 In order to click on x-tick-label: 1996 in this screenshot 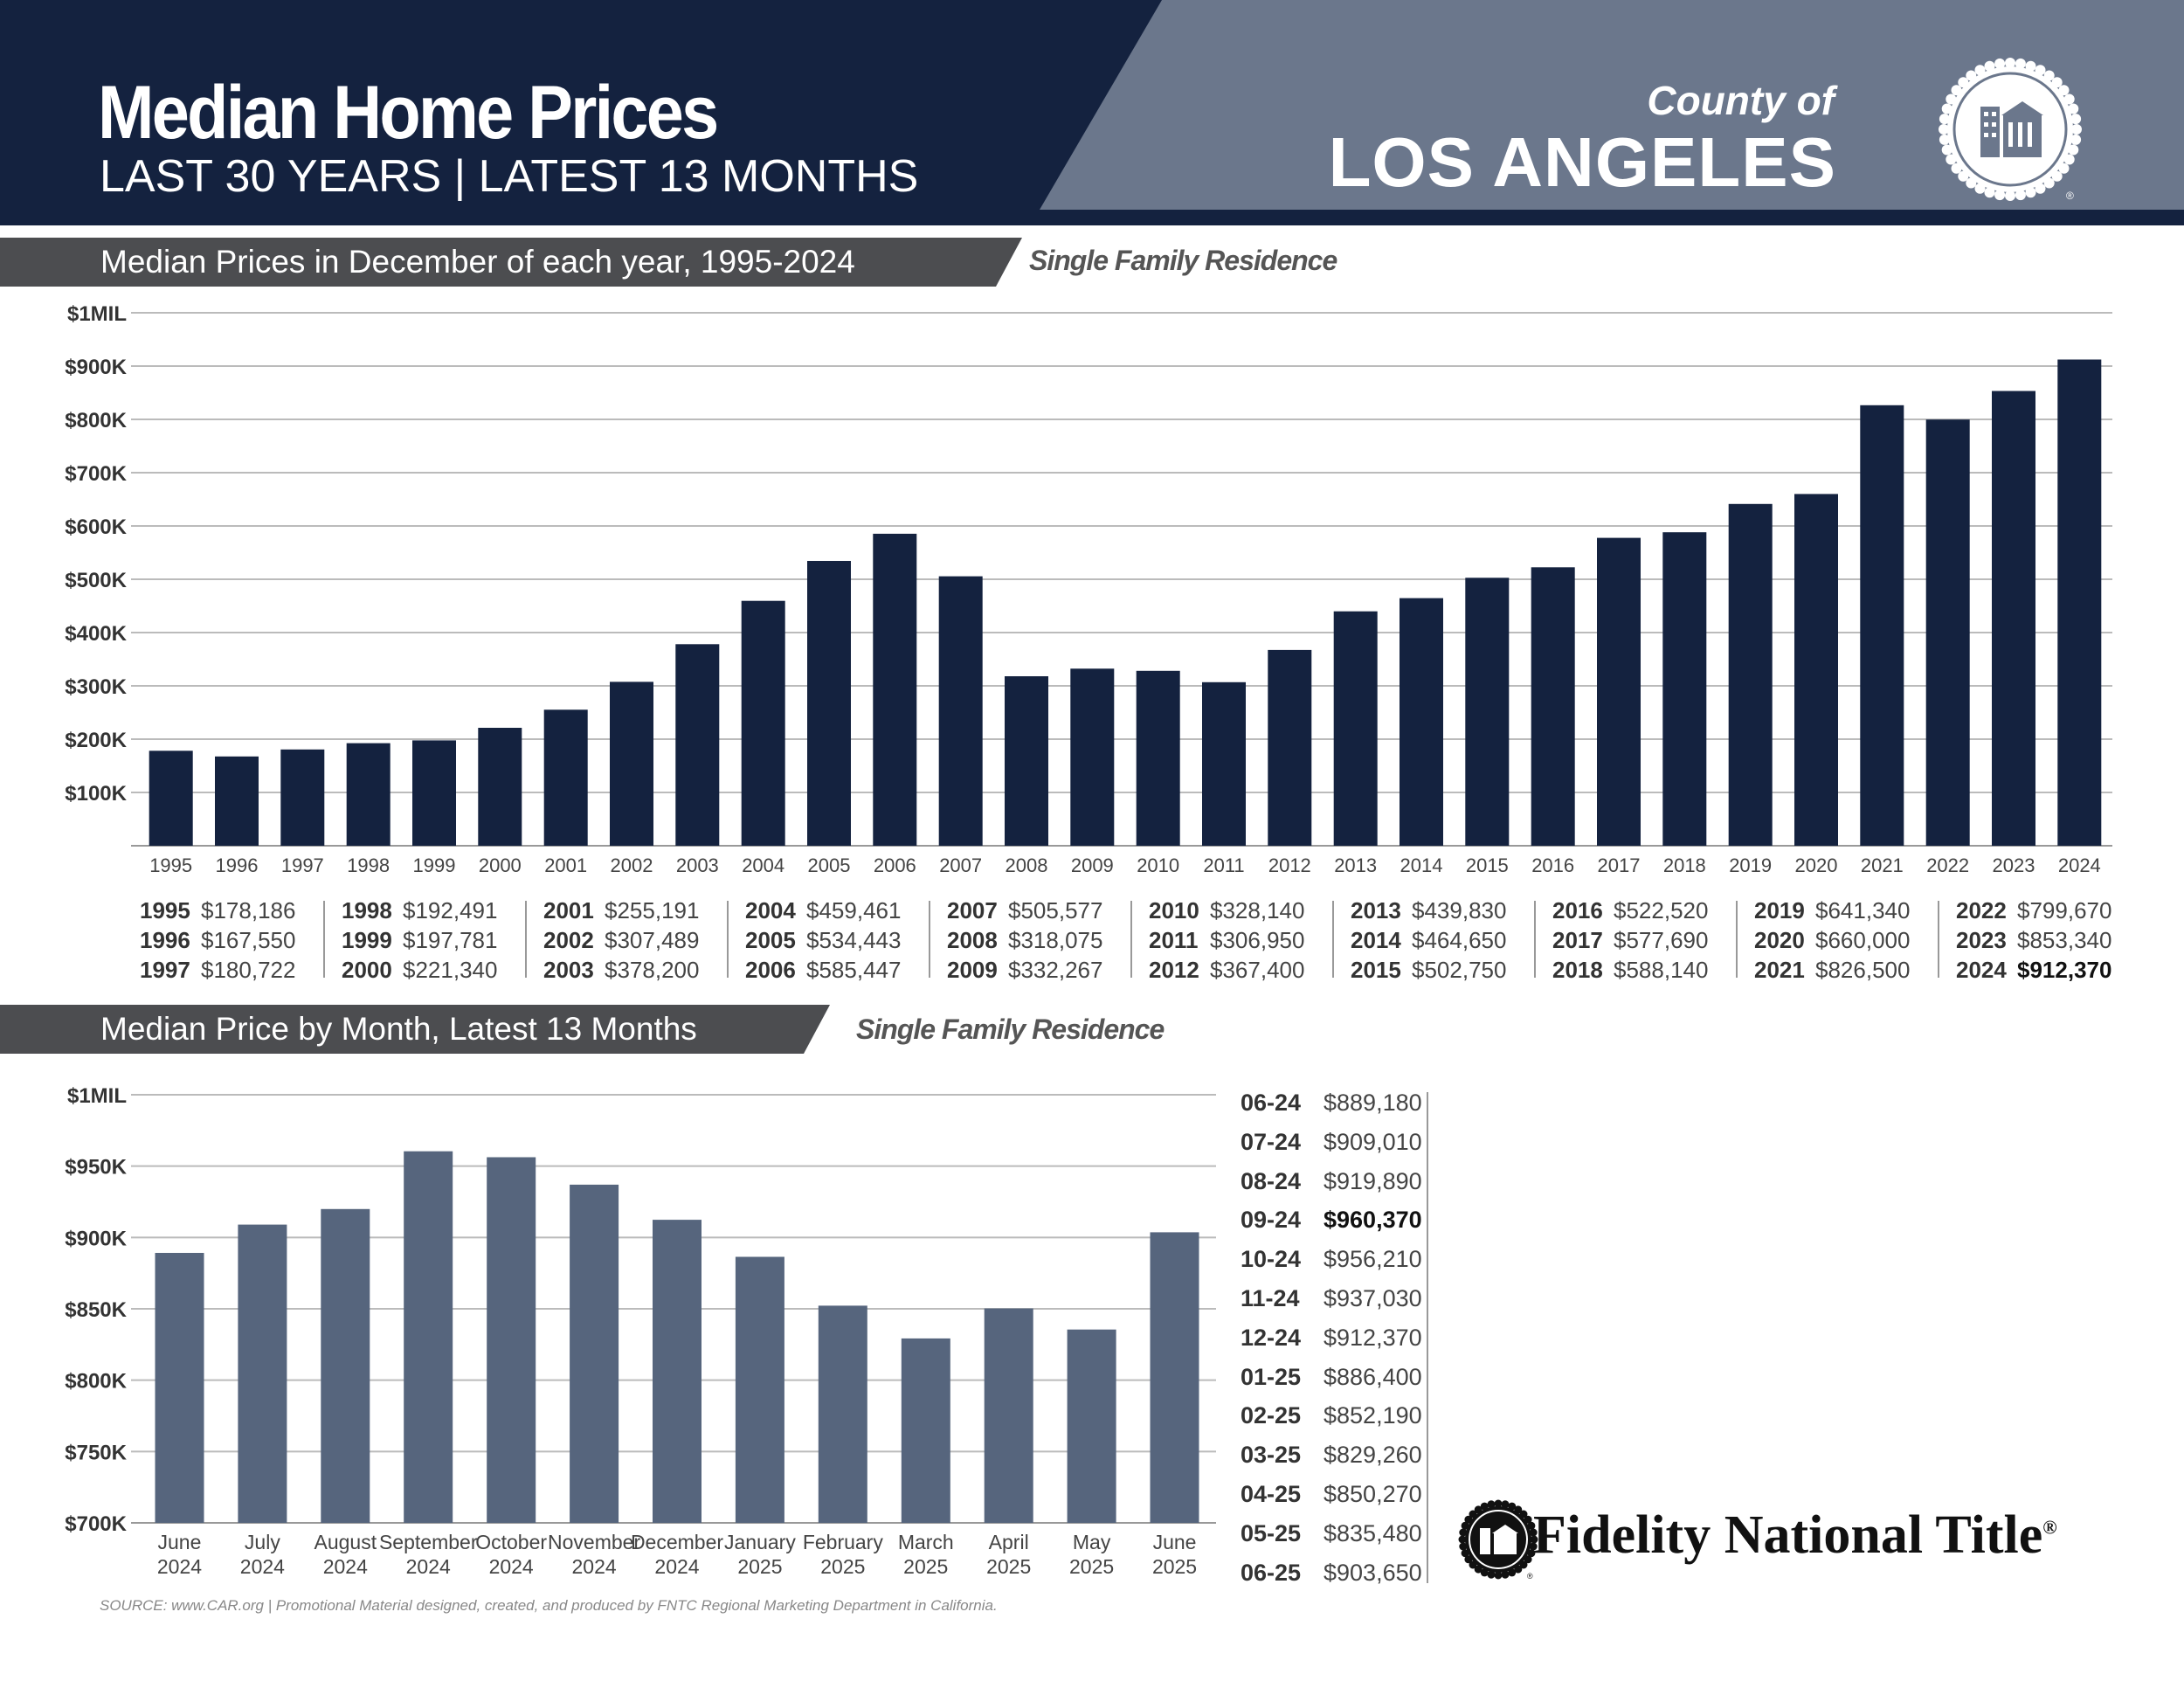, I will do `click(237, 865)`.